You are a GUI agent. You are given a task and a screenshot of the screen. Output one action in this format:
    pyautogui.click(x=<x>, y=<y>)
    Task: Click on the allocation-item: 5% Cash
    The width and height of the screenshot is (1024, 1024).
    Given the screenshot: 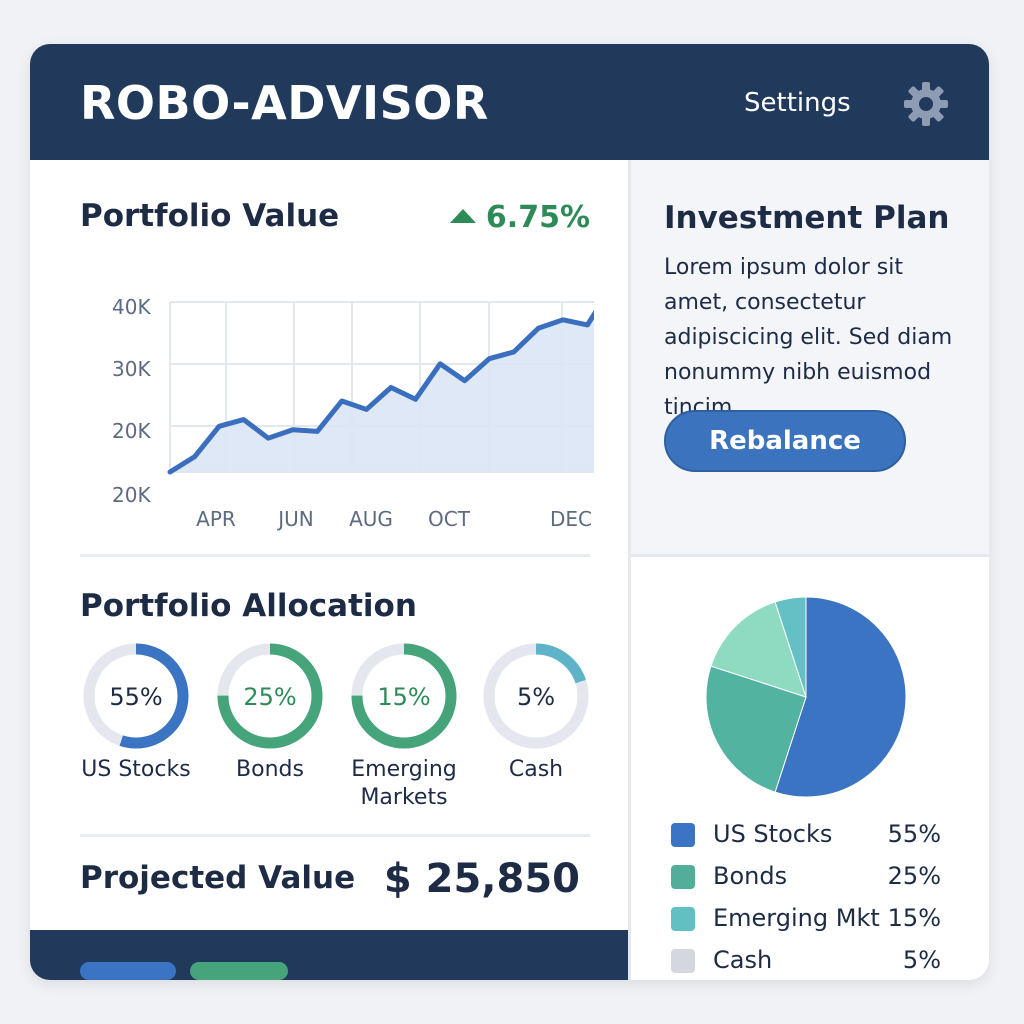 What is the action you would take?
    pyautogui.click(x=536, y=712)
    